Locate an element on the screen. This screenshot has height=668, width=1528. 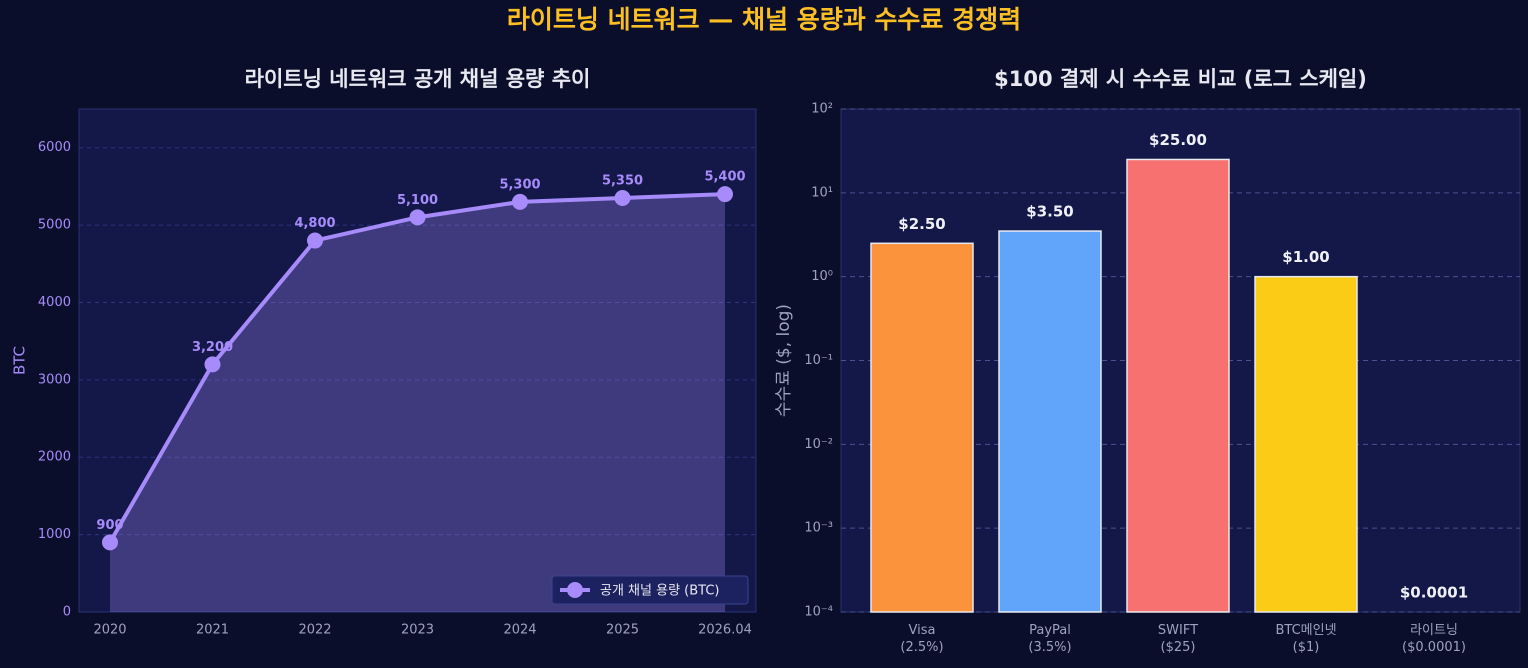
chart-title: $100 결제 시 수수료 비교 (로그 스케일) is located at coordinates (1180, 79).